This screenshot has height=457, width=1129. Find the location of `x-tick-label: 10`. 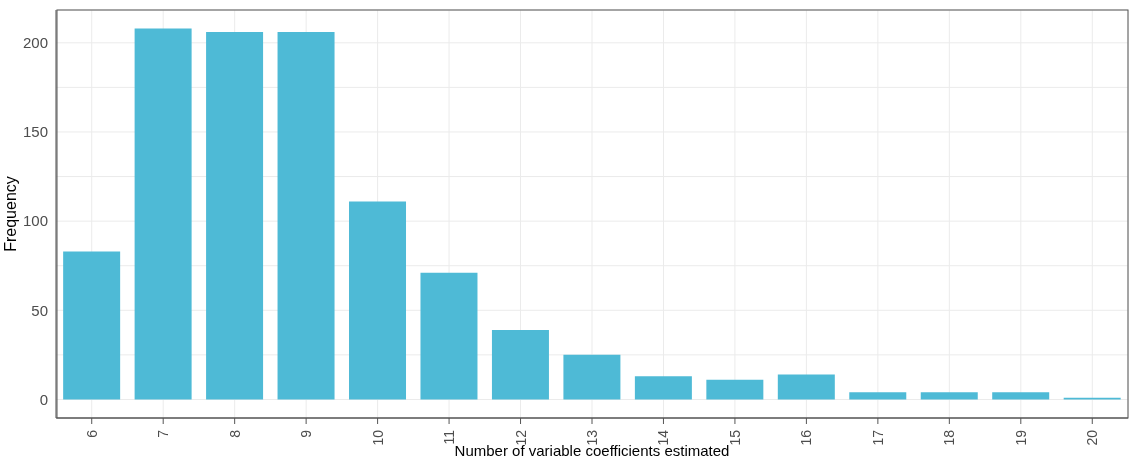

x-tick-label: 10 is located at coordinates (377, 437).